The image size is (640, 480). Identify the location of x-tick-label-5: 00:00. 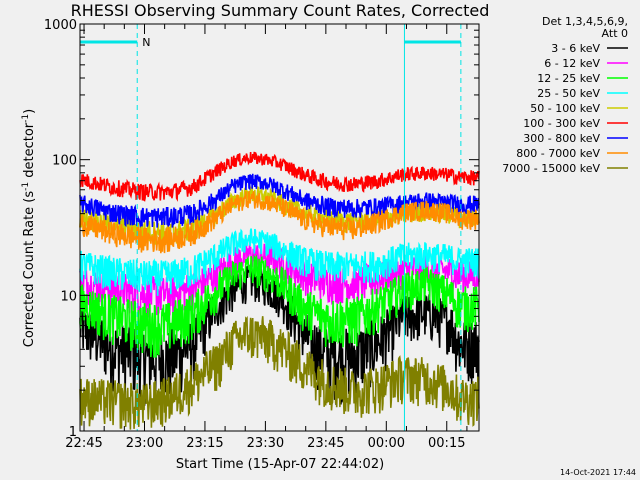
(386, 443).